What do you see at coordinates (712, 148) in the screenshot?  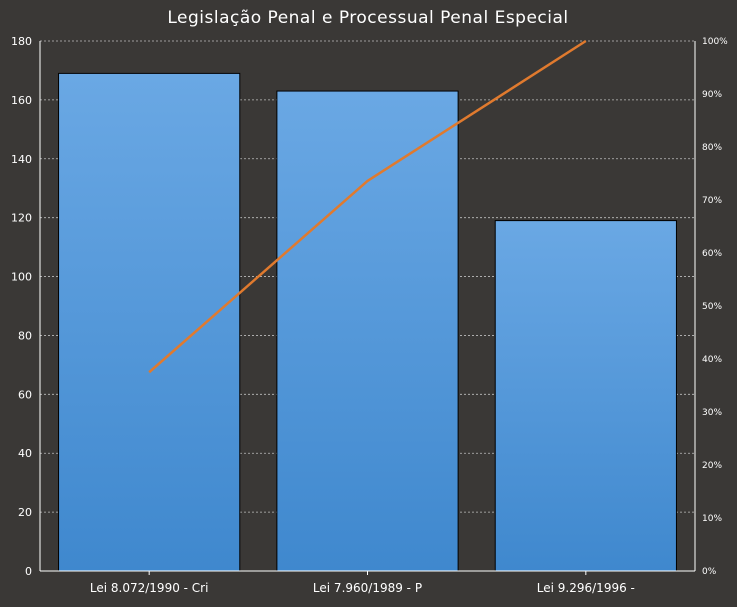 I see `y2-tick-label: 80%` at bounding box center [712, 148].